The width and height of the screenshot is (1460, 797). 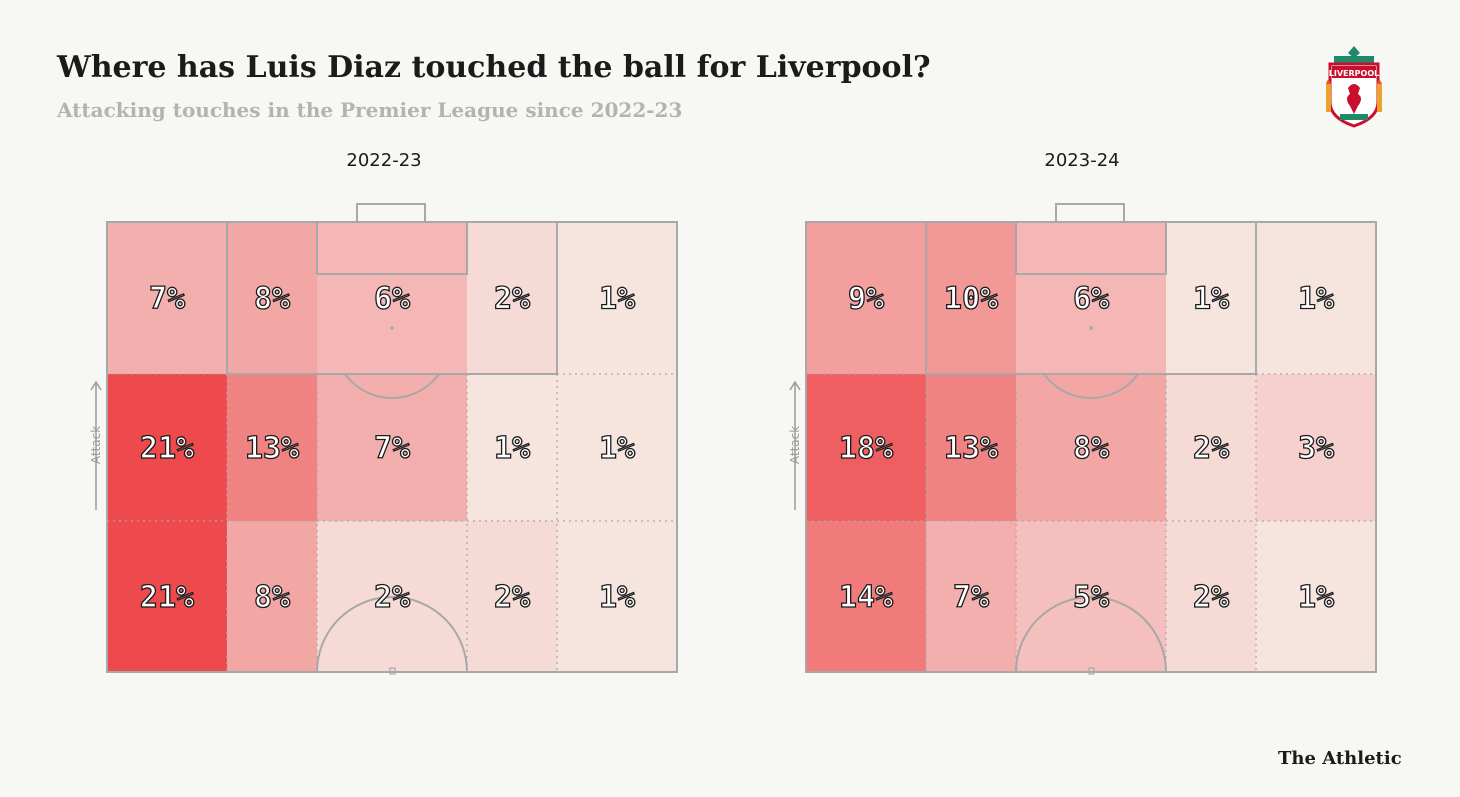 What do you see at coordinates (1340, 758) in the screenshot?
I see `brand-logo: The Athletic` at bounding box center [1340, 758].